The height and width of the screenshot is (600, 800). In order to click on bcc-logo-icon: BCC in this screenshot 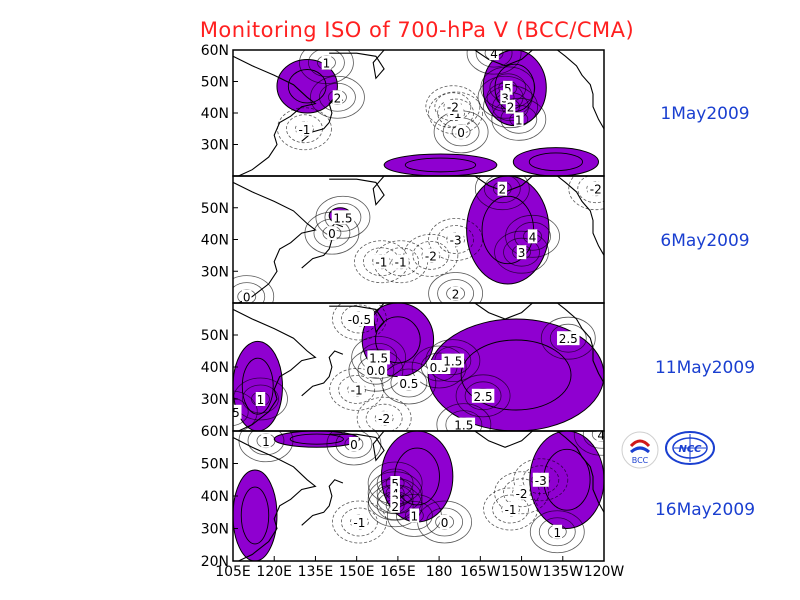, I will do `click(640, 450)`.